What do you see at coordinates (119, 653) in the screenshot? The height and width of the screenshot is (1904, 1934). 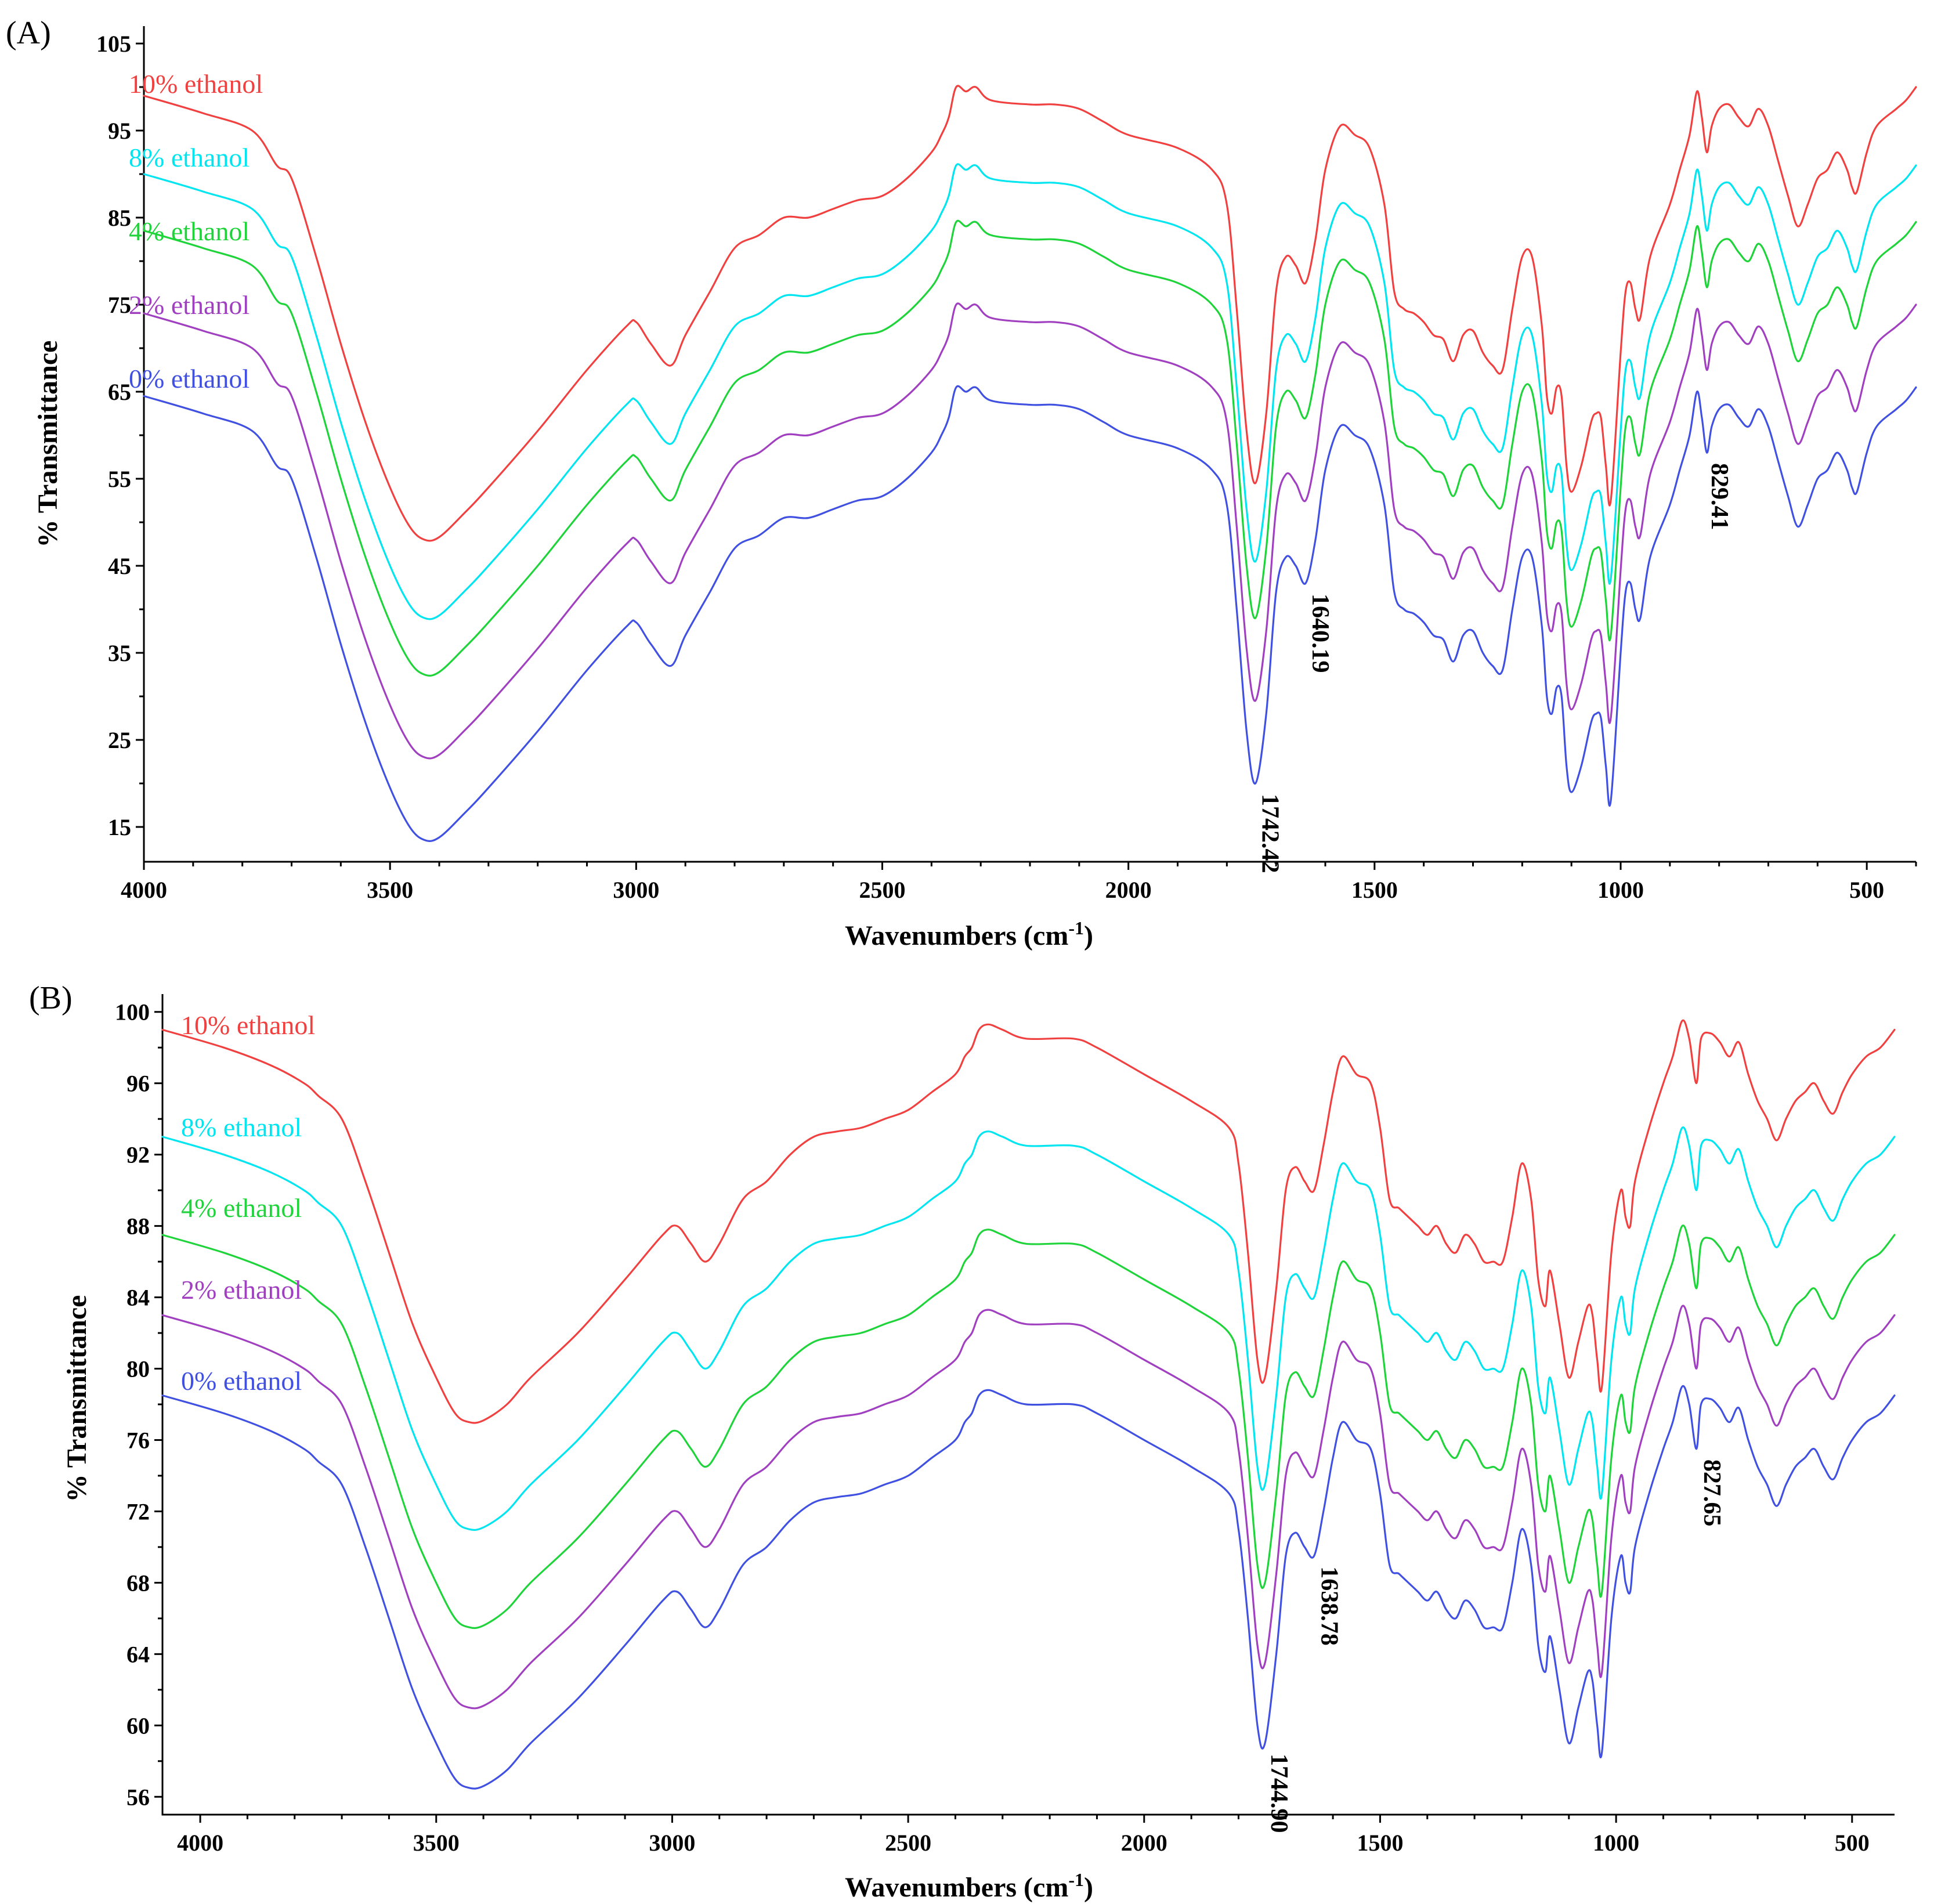 I see `y-tick-label: 35` at bounding box center [119, 653].